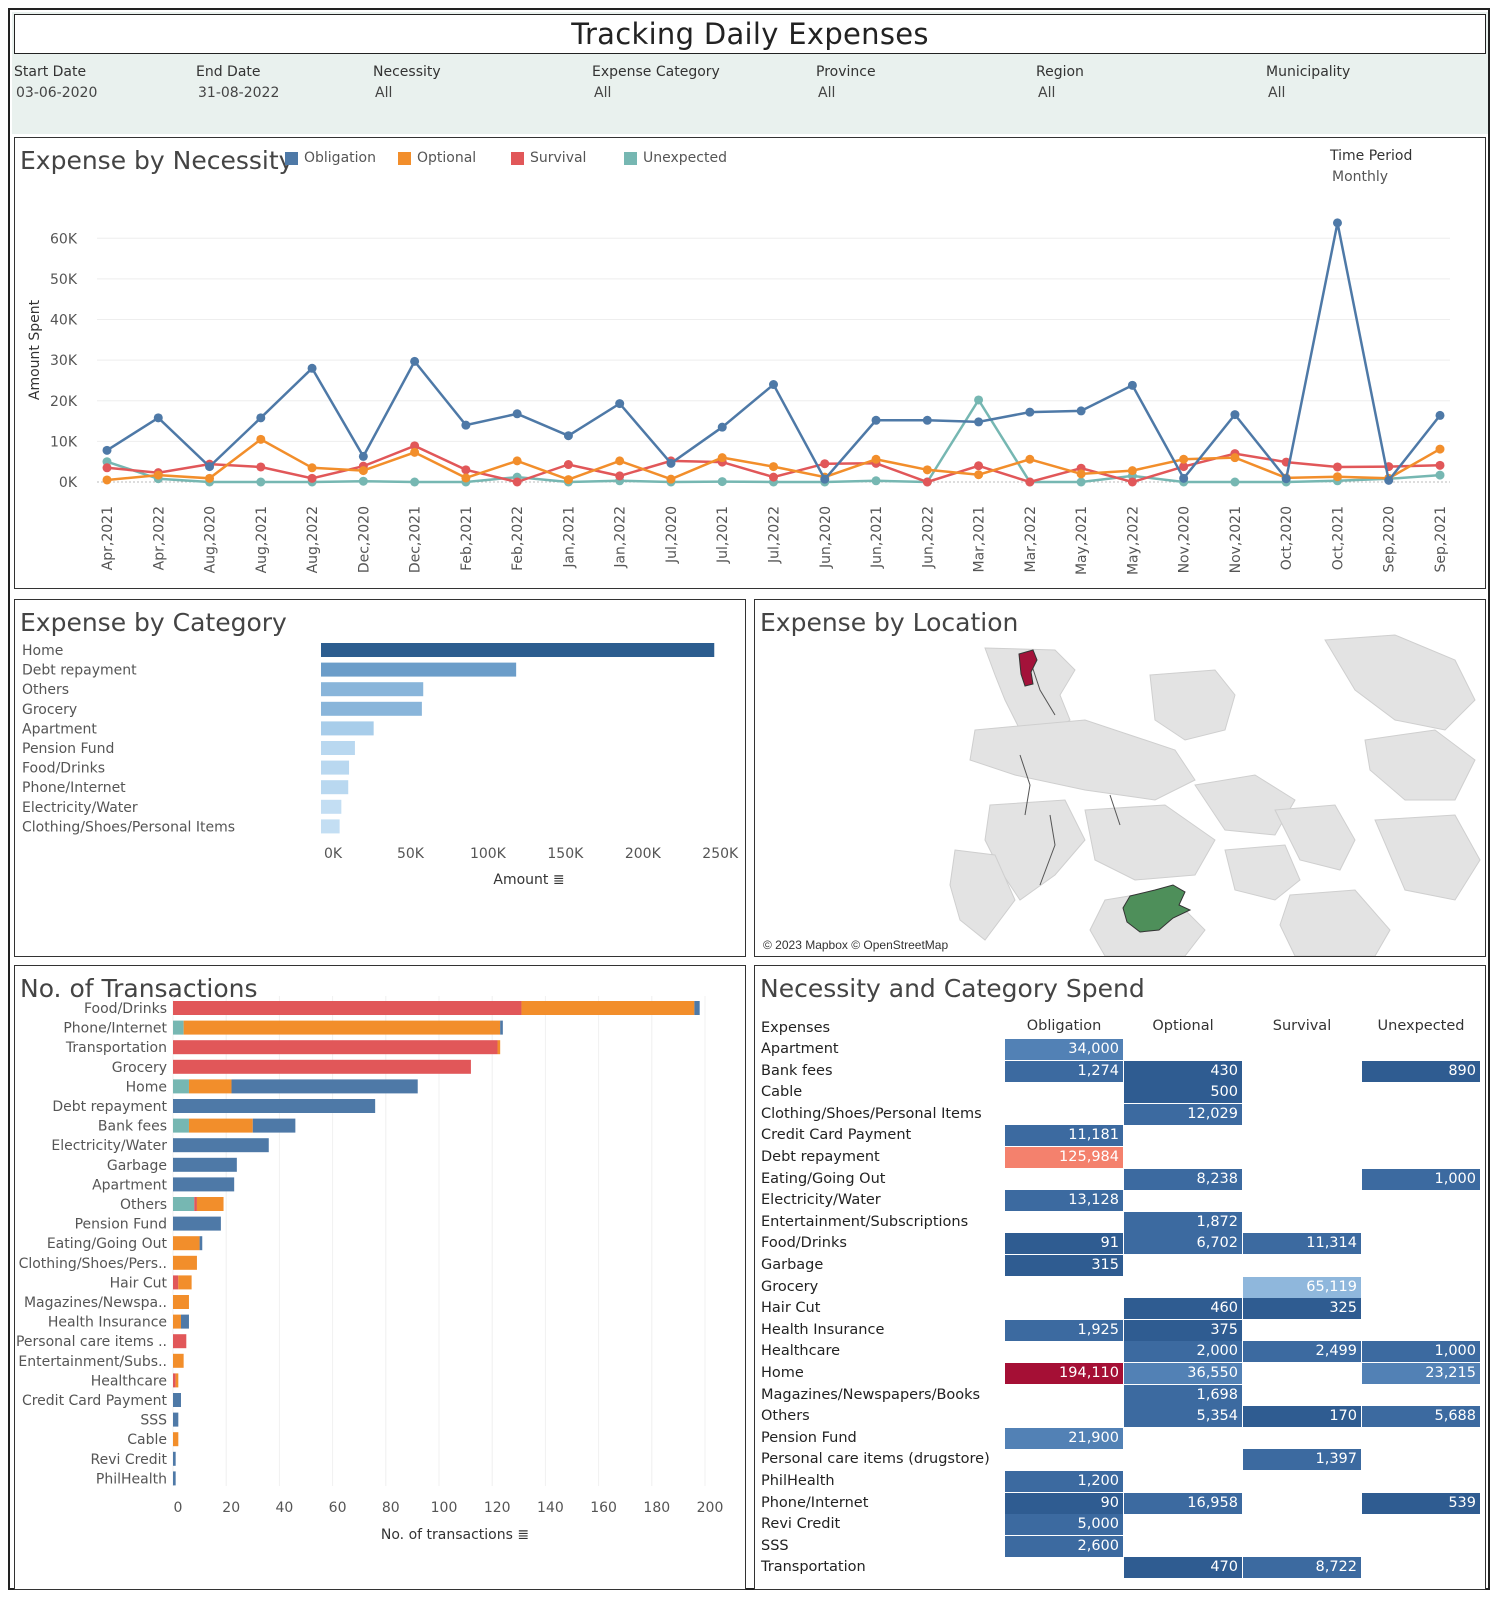  Describe the element at coordinates (1060, 82) in the screenshot. I see `filter-region: Region All` at that location.